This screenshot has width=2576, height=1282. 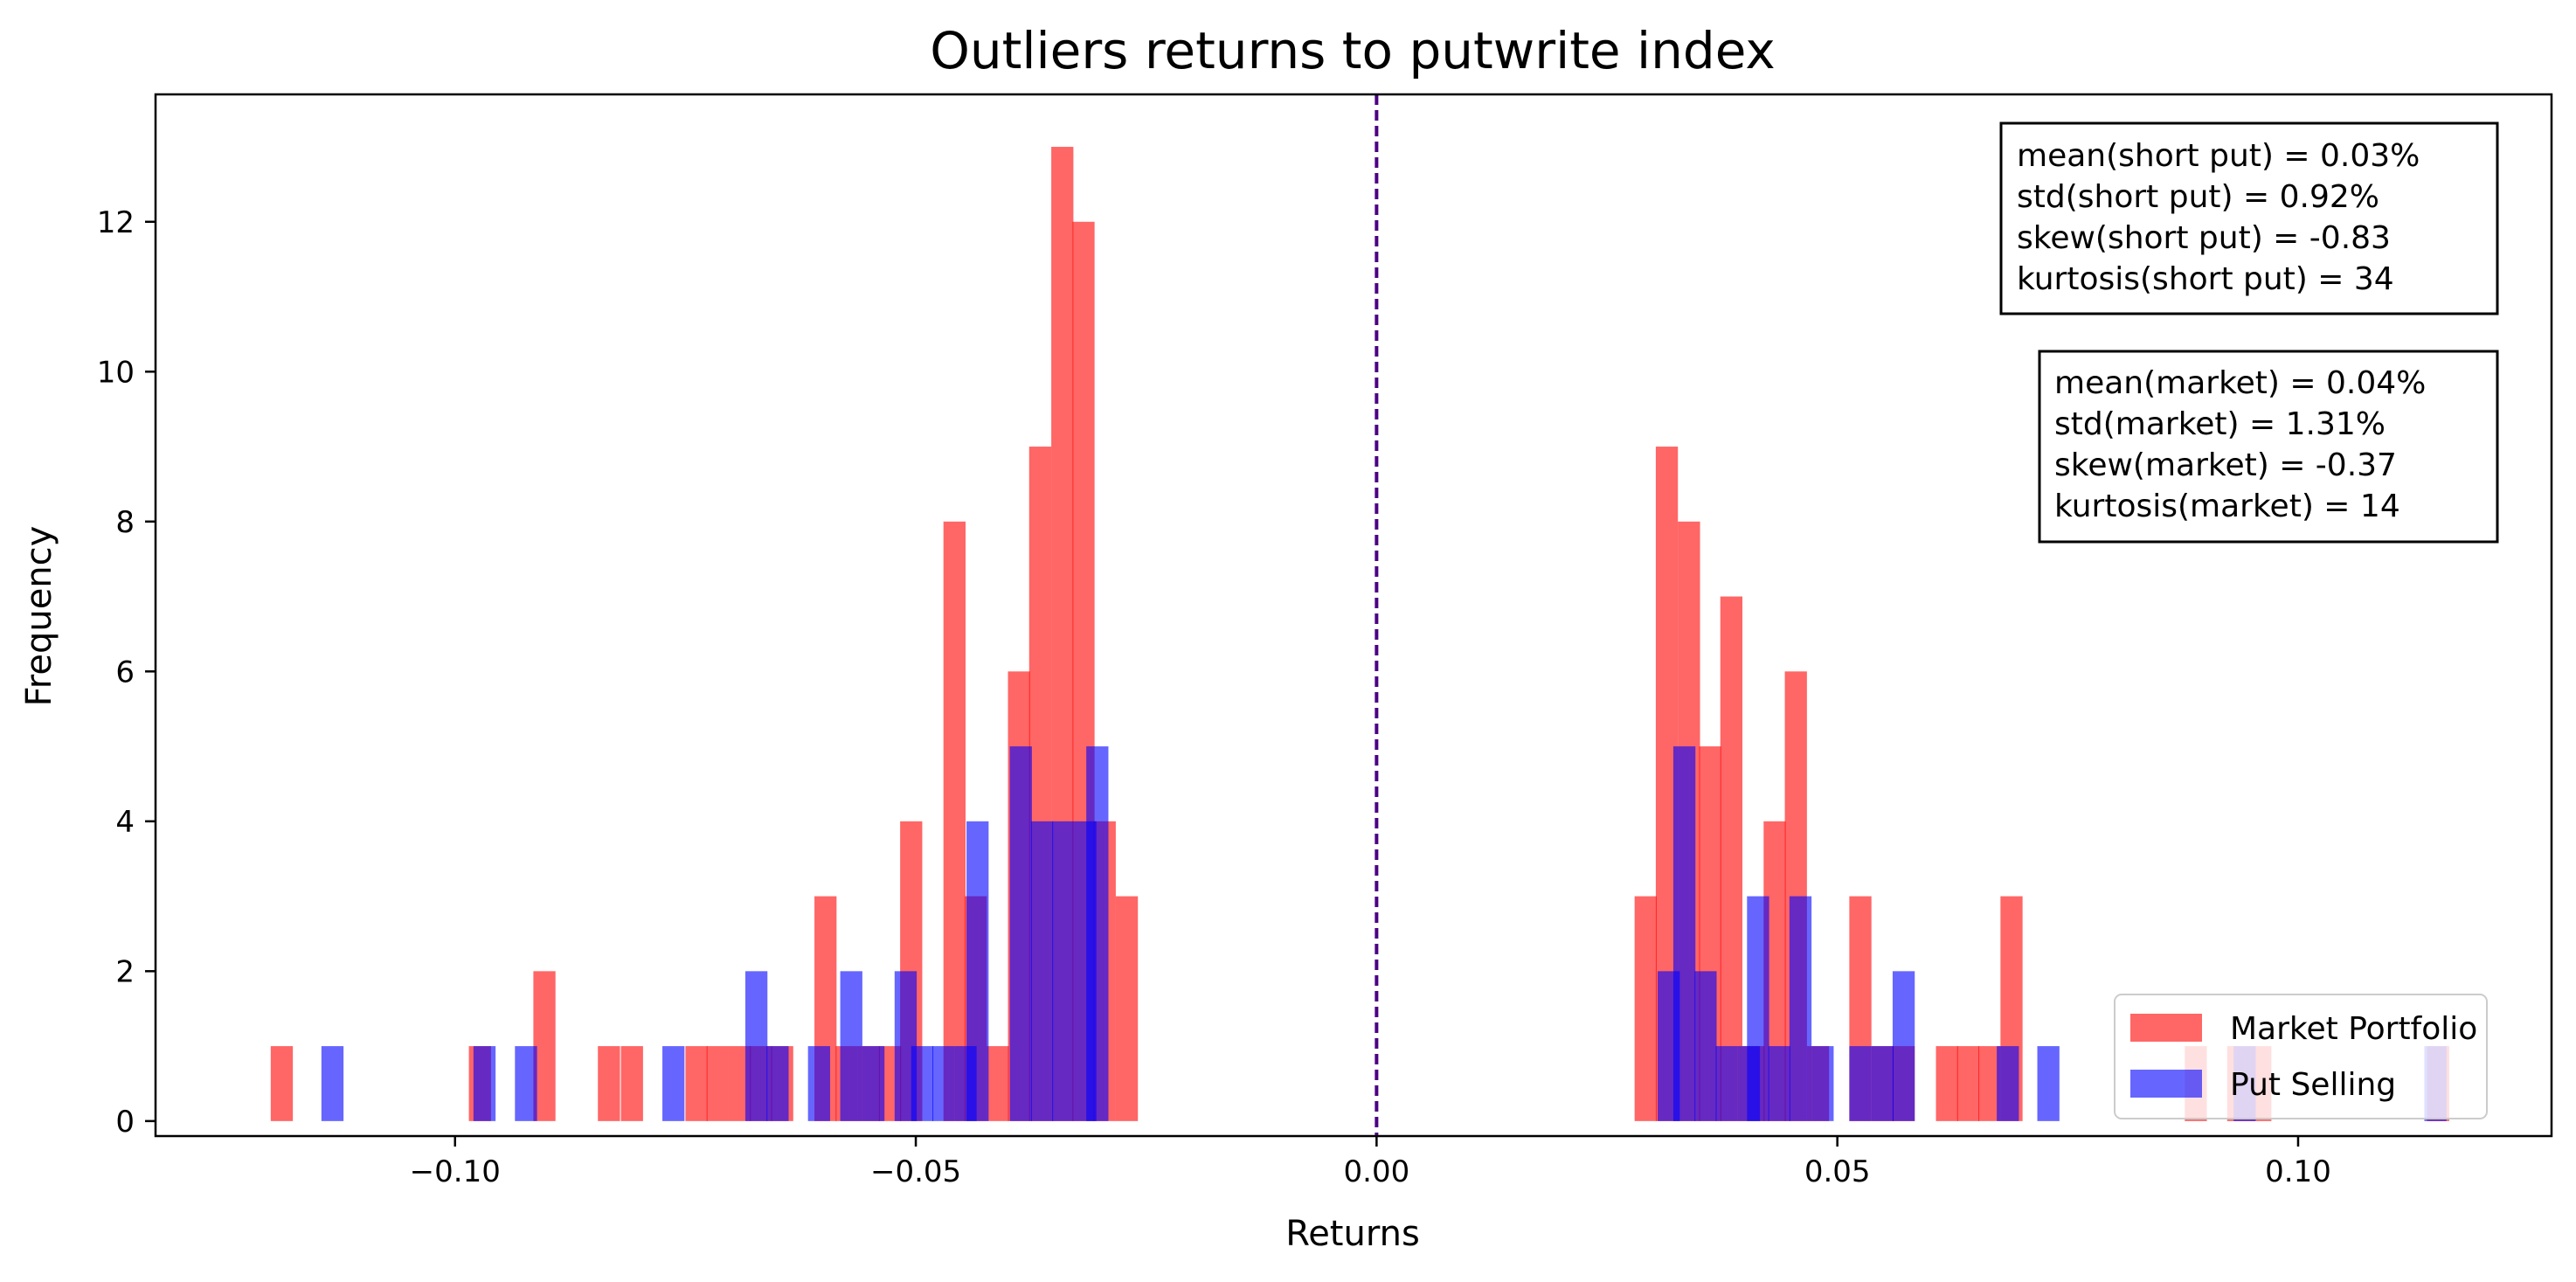 I want to click on x-tick-label: 0.10, so click(x=2298, y=1171).